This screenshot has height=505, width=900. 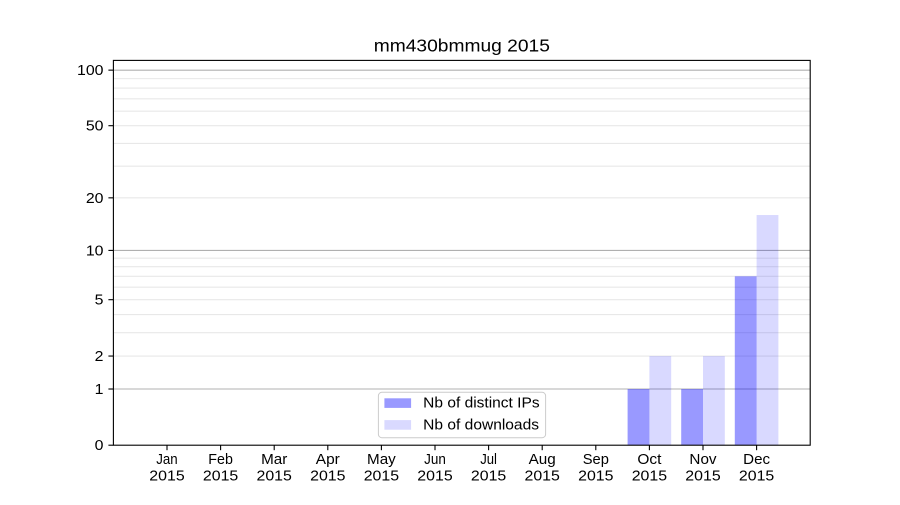 What do you see at coordinates (95, 251) in the screenshot?
I see `svg-text: 10` at bounding box center [95, 251].